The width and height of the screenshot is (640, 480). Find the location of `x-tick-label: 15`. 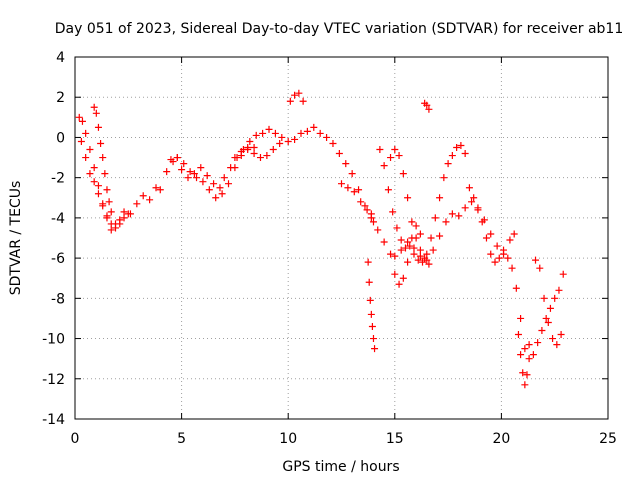

x-tick-label: 15 is located at coordinates (395, 439).